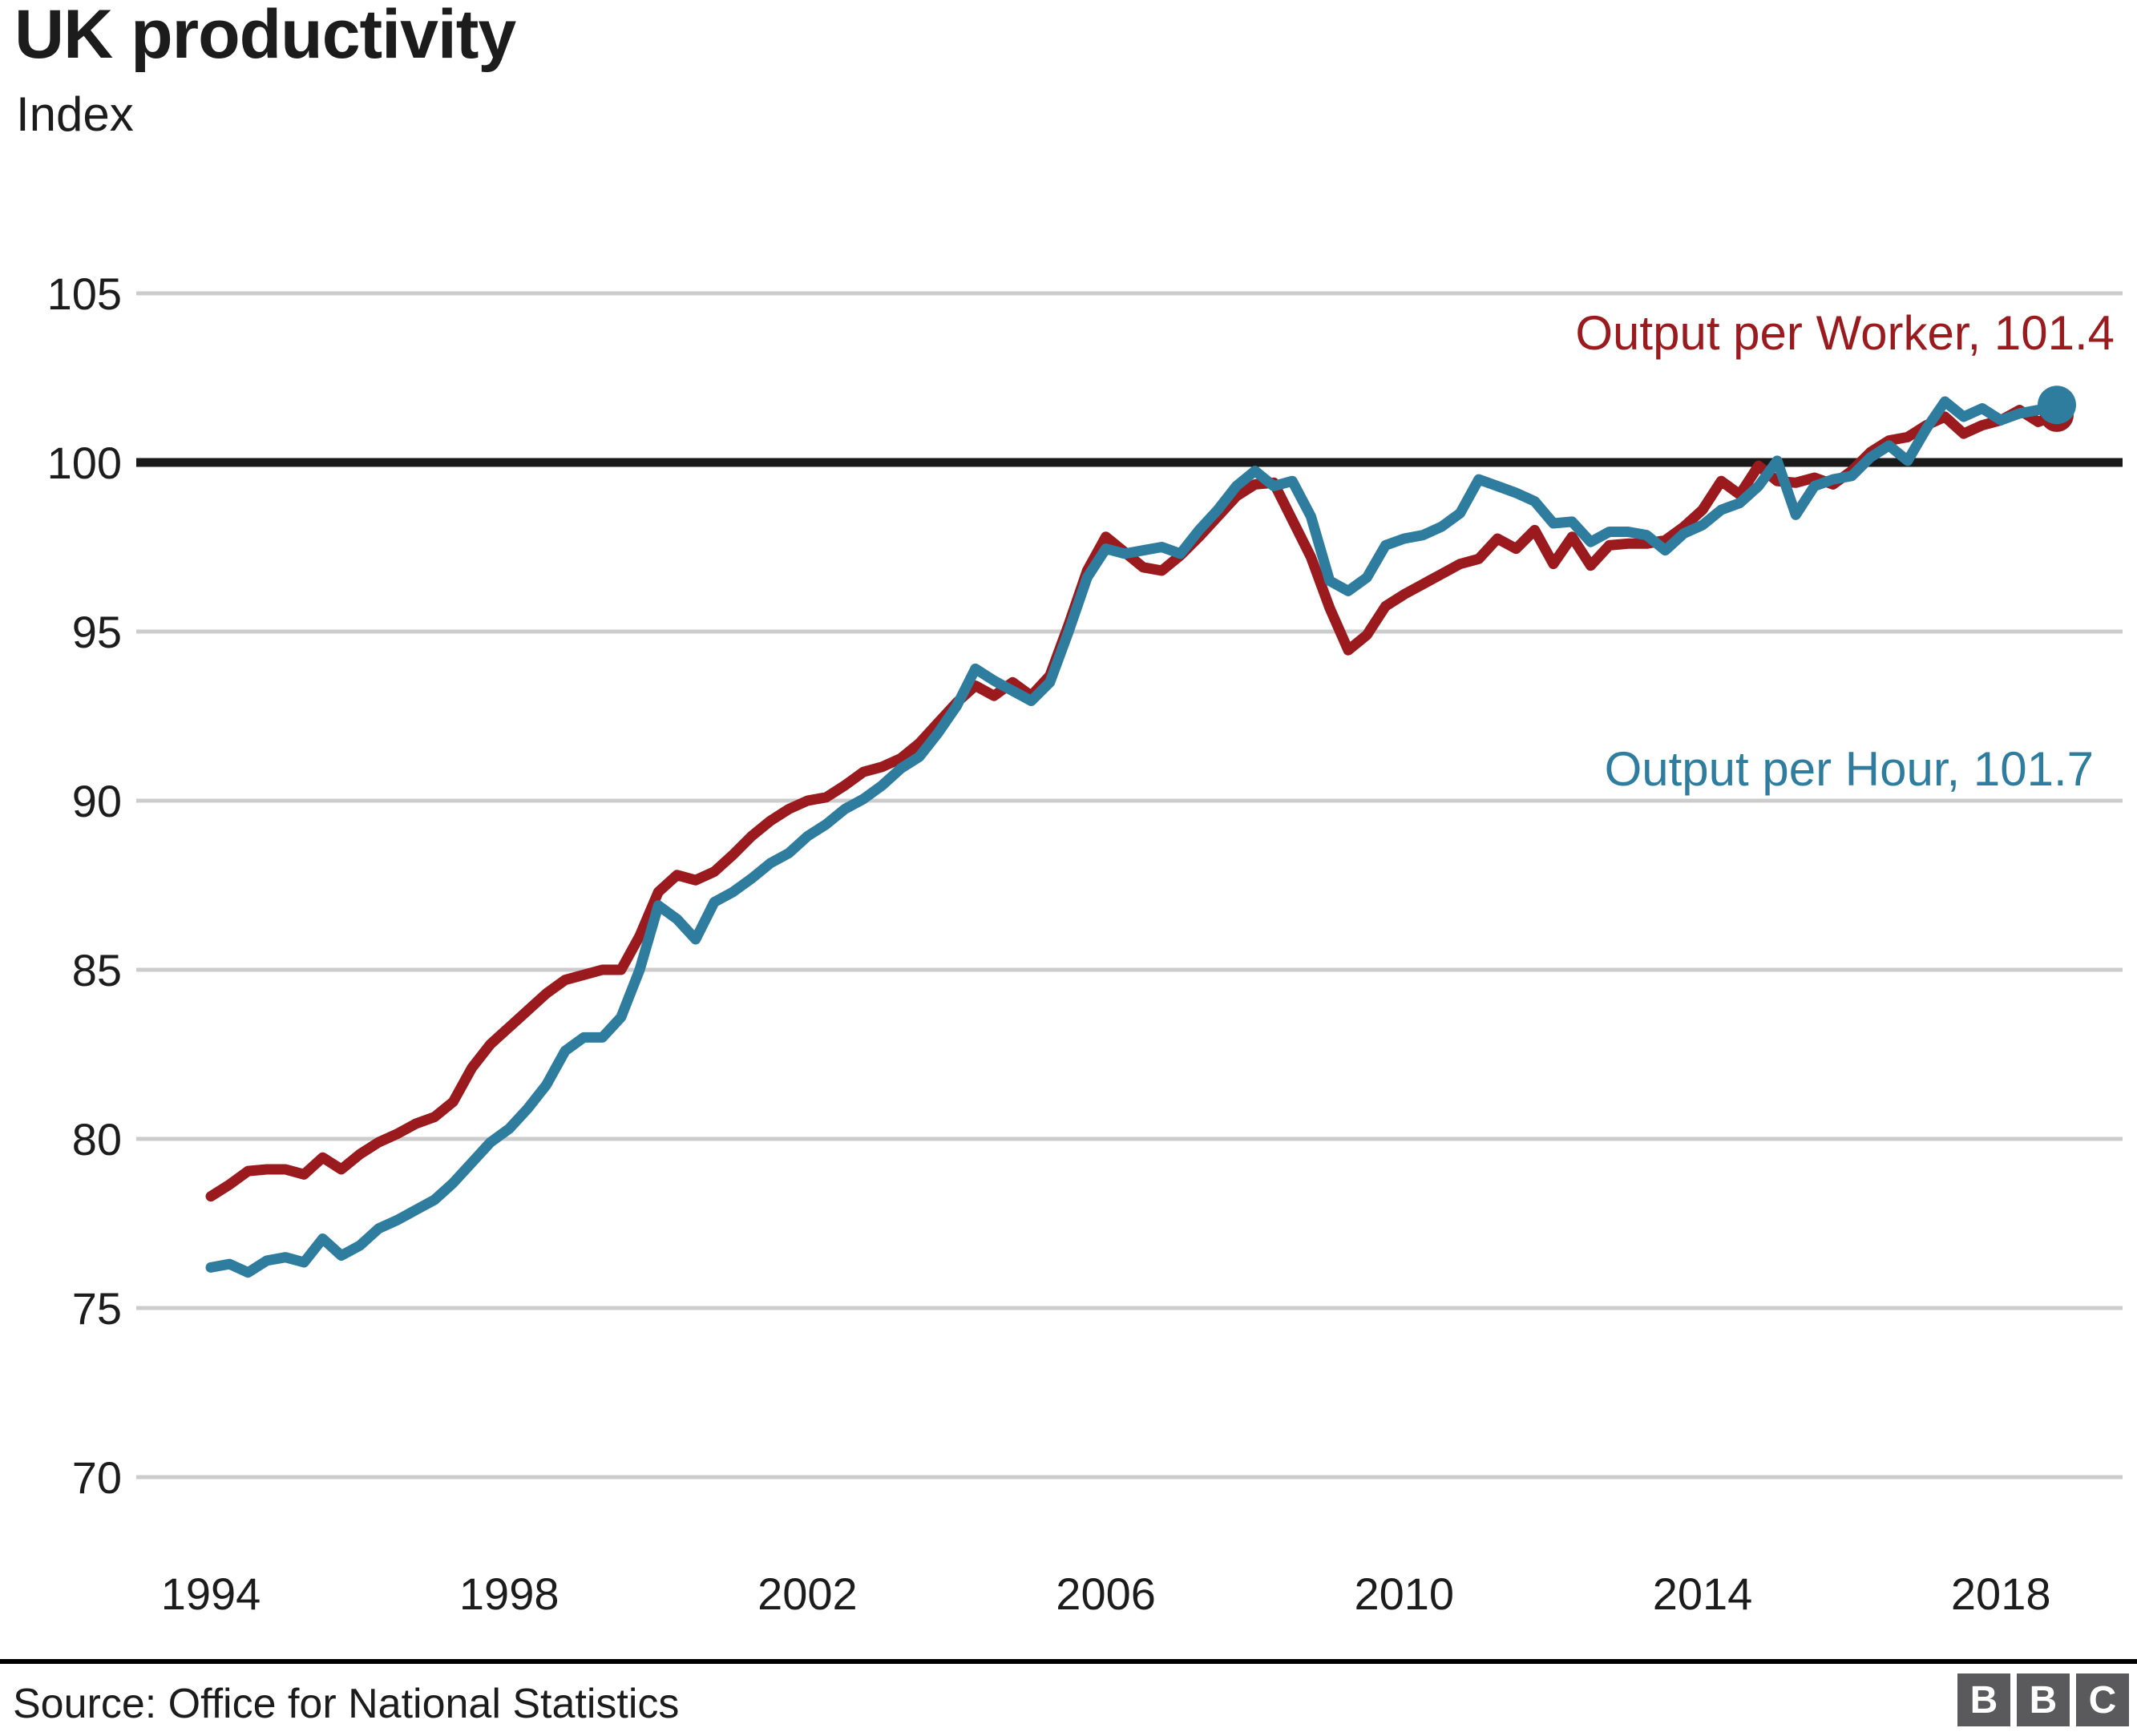 This screenshot has height=1736, width=2137. What do you see at coordinates (97, 1139) in the screenshot?
I see `y-axis-tick-80: 80` at bounding box center [97, 1139].